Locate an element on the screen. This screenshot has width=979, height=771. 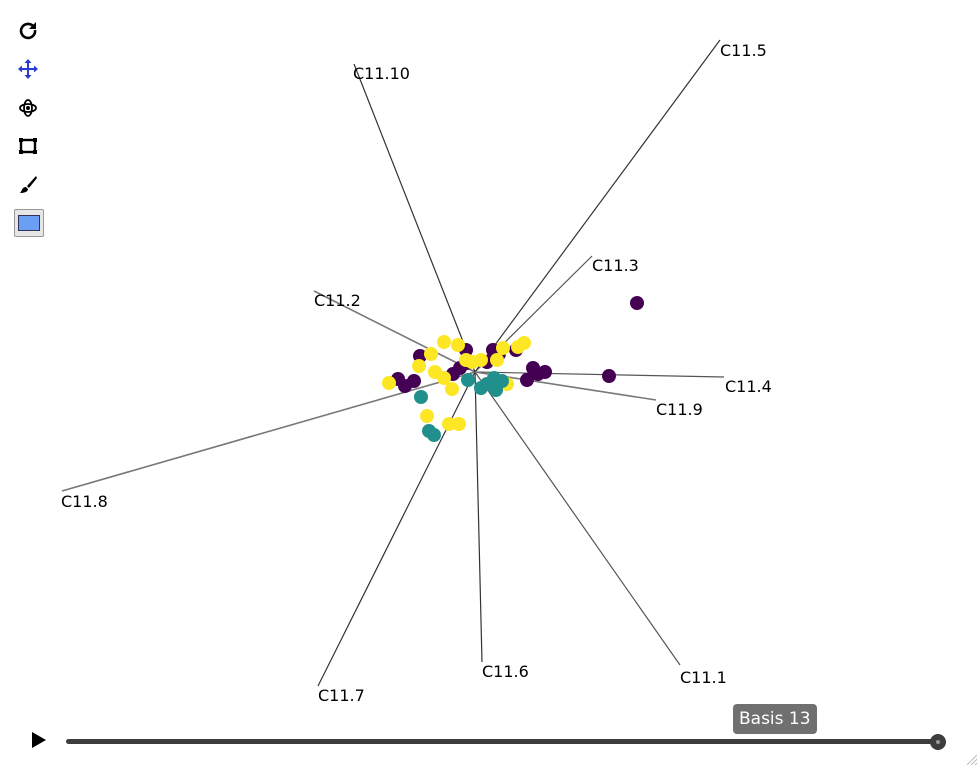
pan-tool-button is located at coordinates (28, 69).